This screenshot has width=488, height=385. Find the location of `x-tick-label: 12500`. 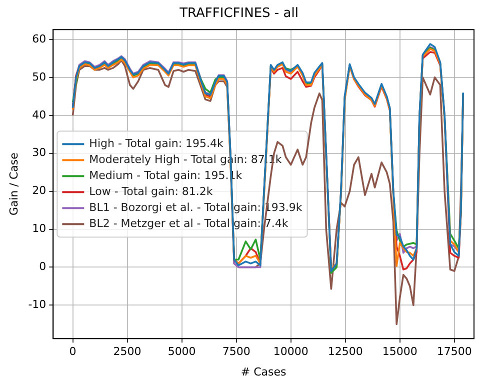

x-tick-label: 12500 is located at coordinates (345, 351).